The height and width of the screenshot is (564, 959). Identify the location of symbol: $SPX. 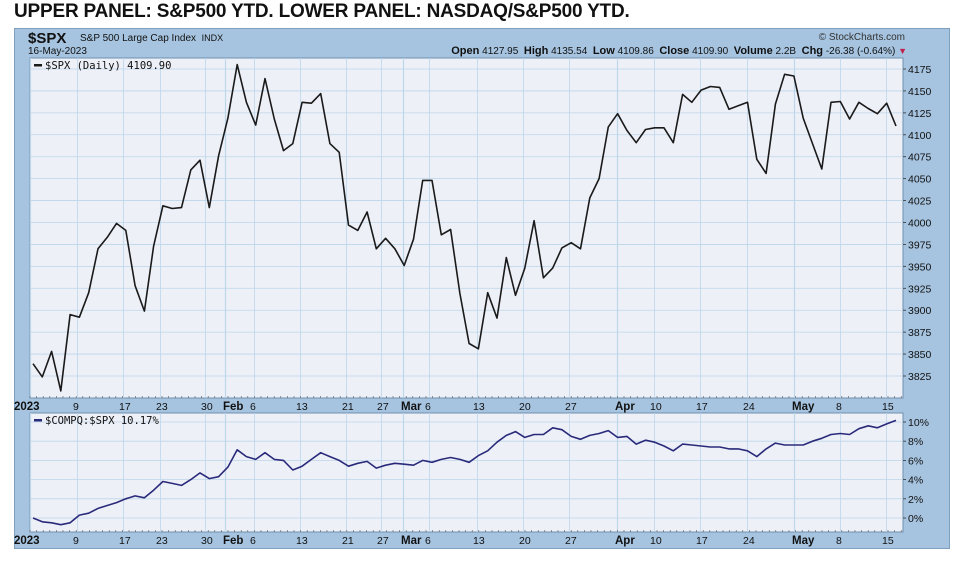
(47, 38).